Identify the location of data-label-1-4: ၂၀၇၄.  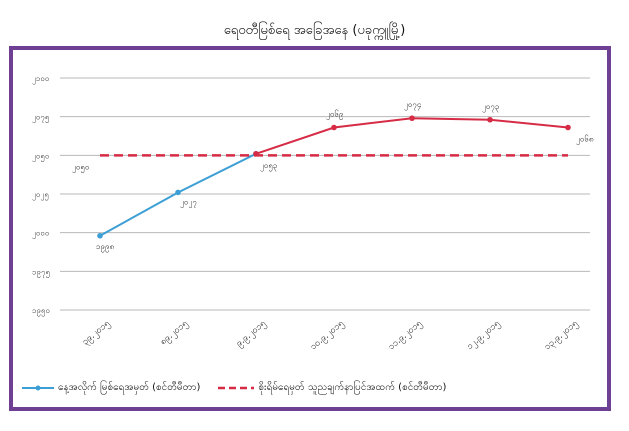
(412, 105).